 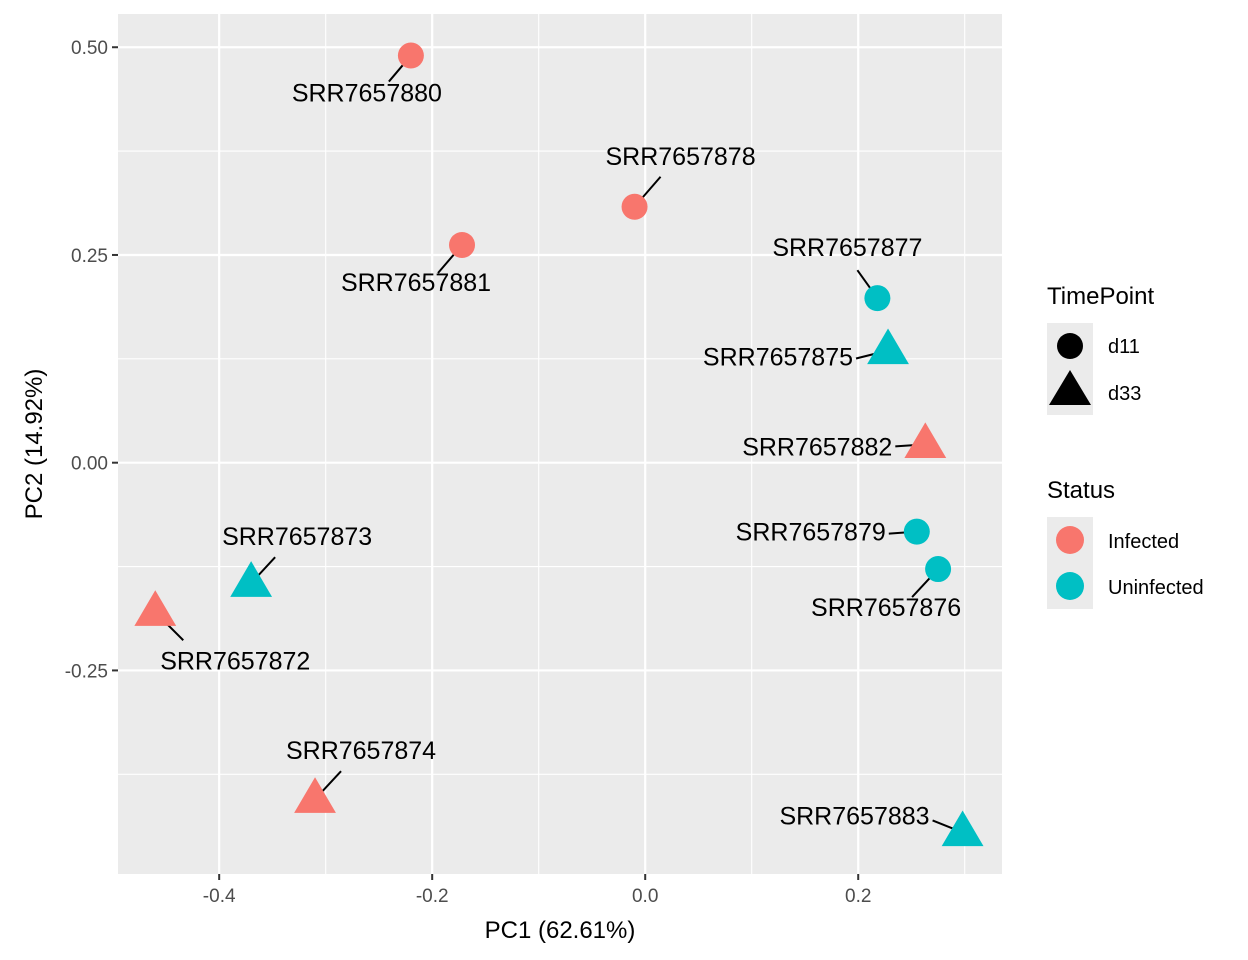 What do you see at coordinates (811, 533) in the screenshot?
I see `point-label: SRR7657879` at bounding box center [811, 533].